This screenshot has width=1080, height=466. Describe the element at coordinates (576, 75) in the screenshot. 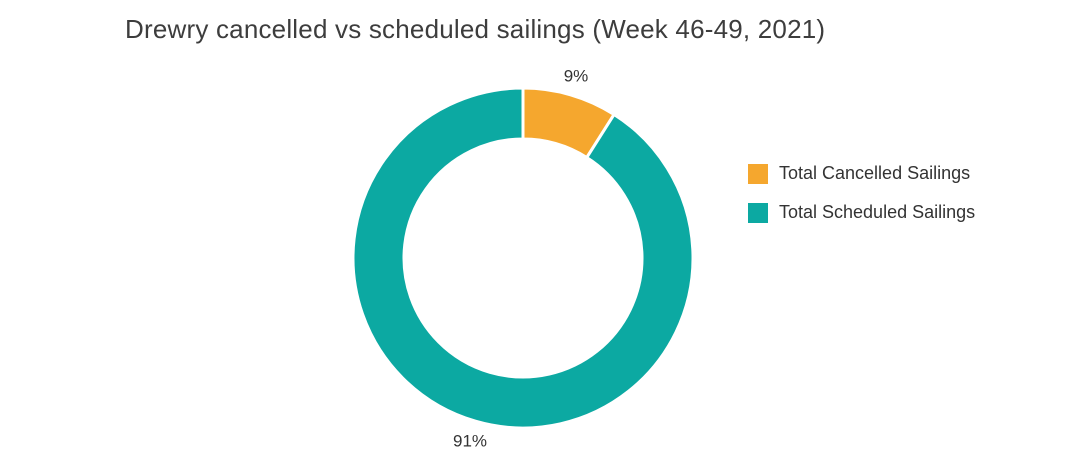

I see `slice-percent-label-total-cancelled-sailings: 9%` at that location.